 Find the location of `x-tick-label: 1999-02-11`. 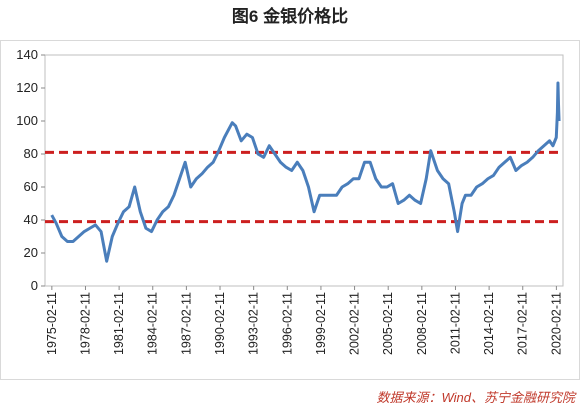

x-tick-label: 1999-02-11 is located at coordinates (321, 323).